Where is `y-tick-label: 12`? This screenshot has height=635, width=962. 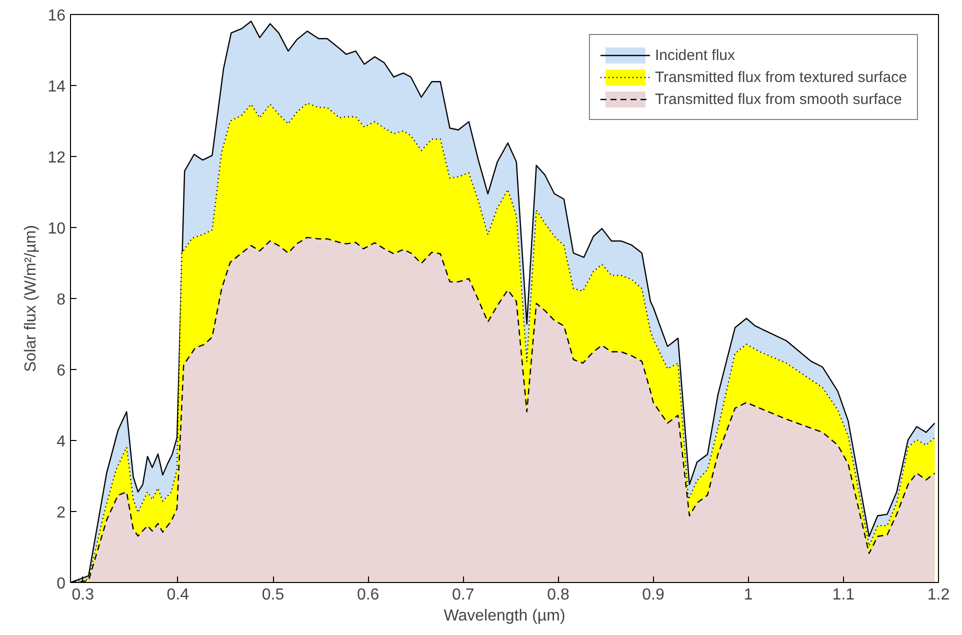 y-tick-label: 12 is located at coordinates (57, 158).